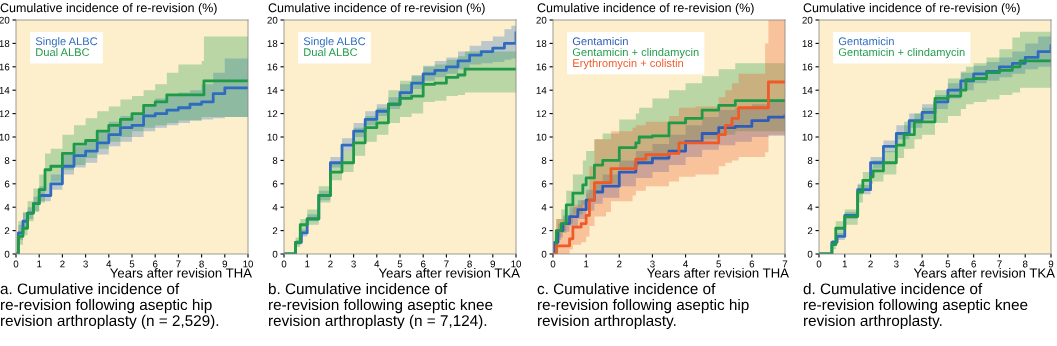 This screenshot has width=1057, height=346. I want to click on text: Gentamicin + clindamycin, so click(635, 53).